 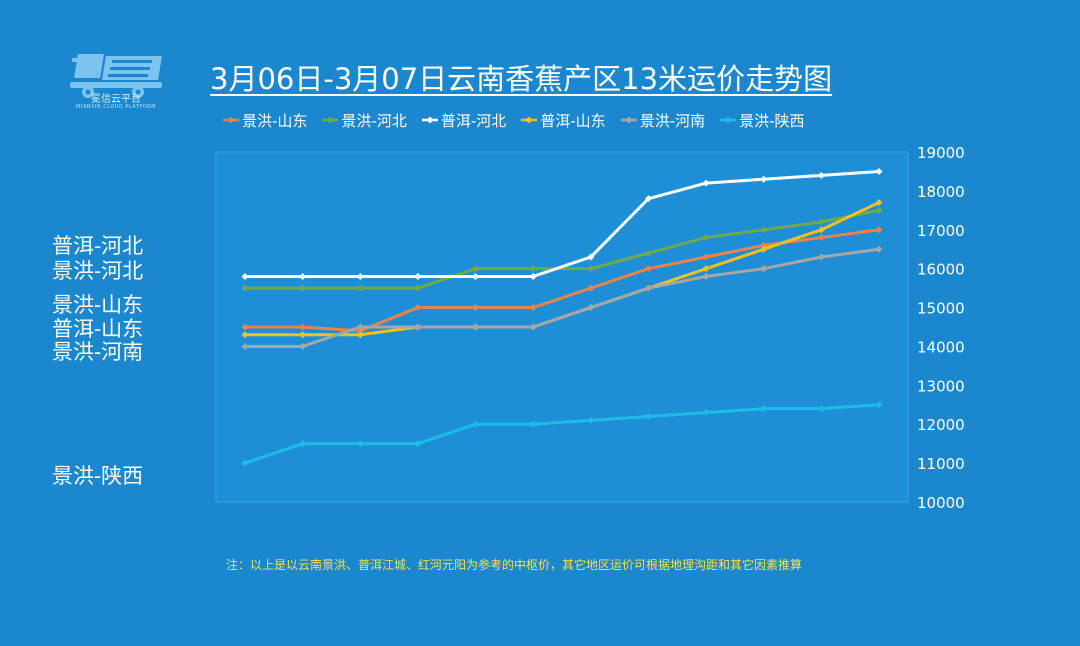 I want to click on side-label-jinghong-shaanxi: 景洪-陕西, so click(x=98, y=476).